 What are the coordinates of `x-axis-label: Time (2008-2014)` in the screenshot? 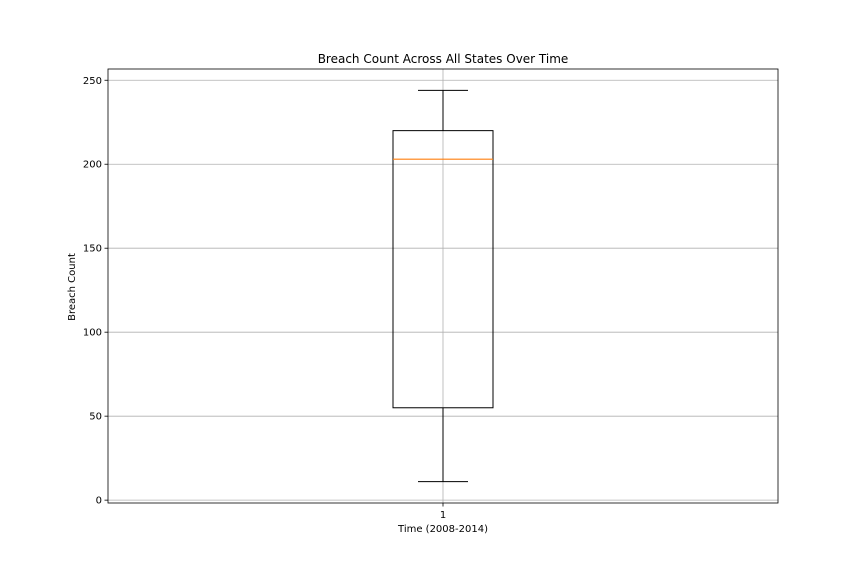 It's located at (442, 529).